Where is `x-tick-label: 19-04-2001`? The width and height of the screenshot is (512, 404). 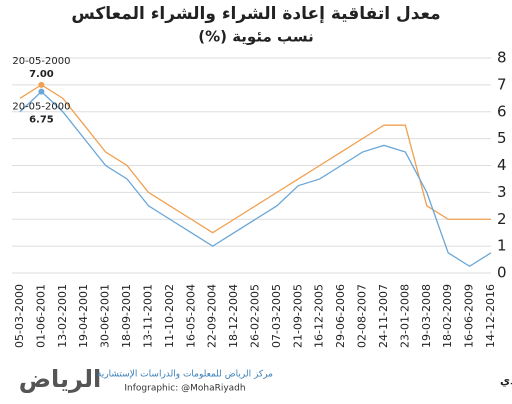
x-tick-label: 19-04-2001 is located at coordinates (83, 316).